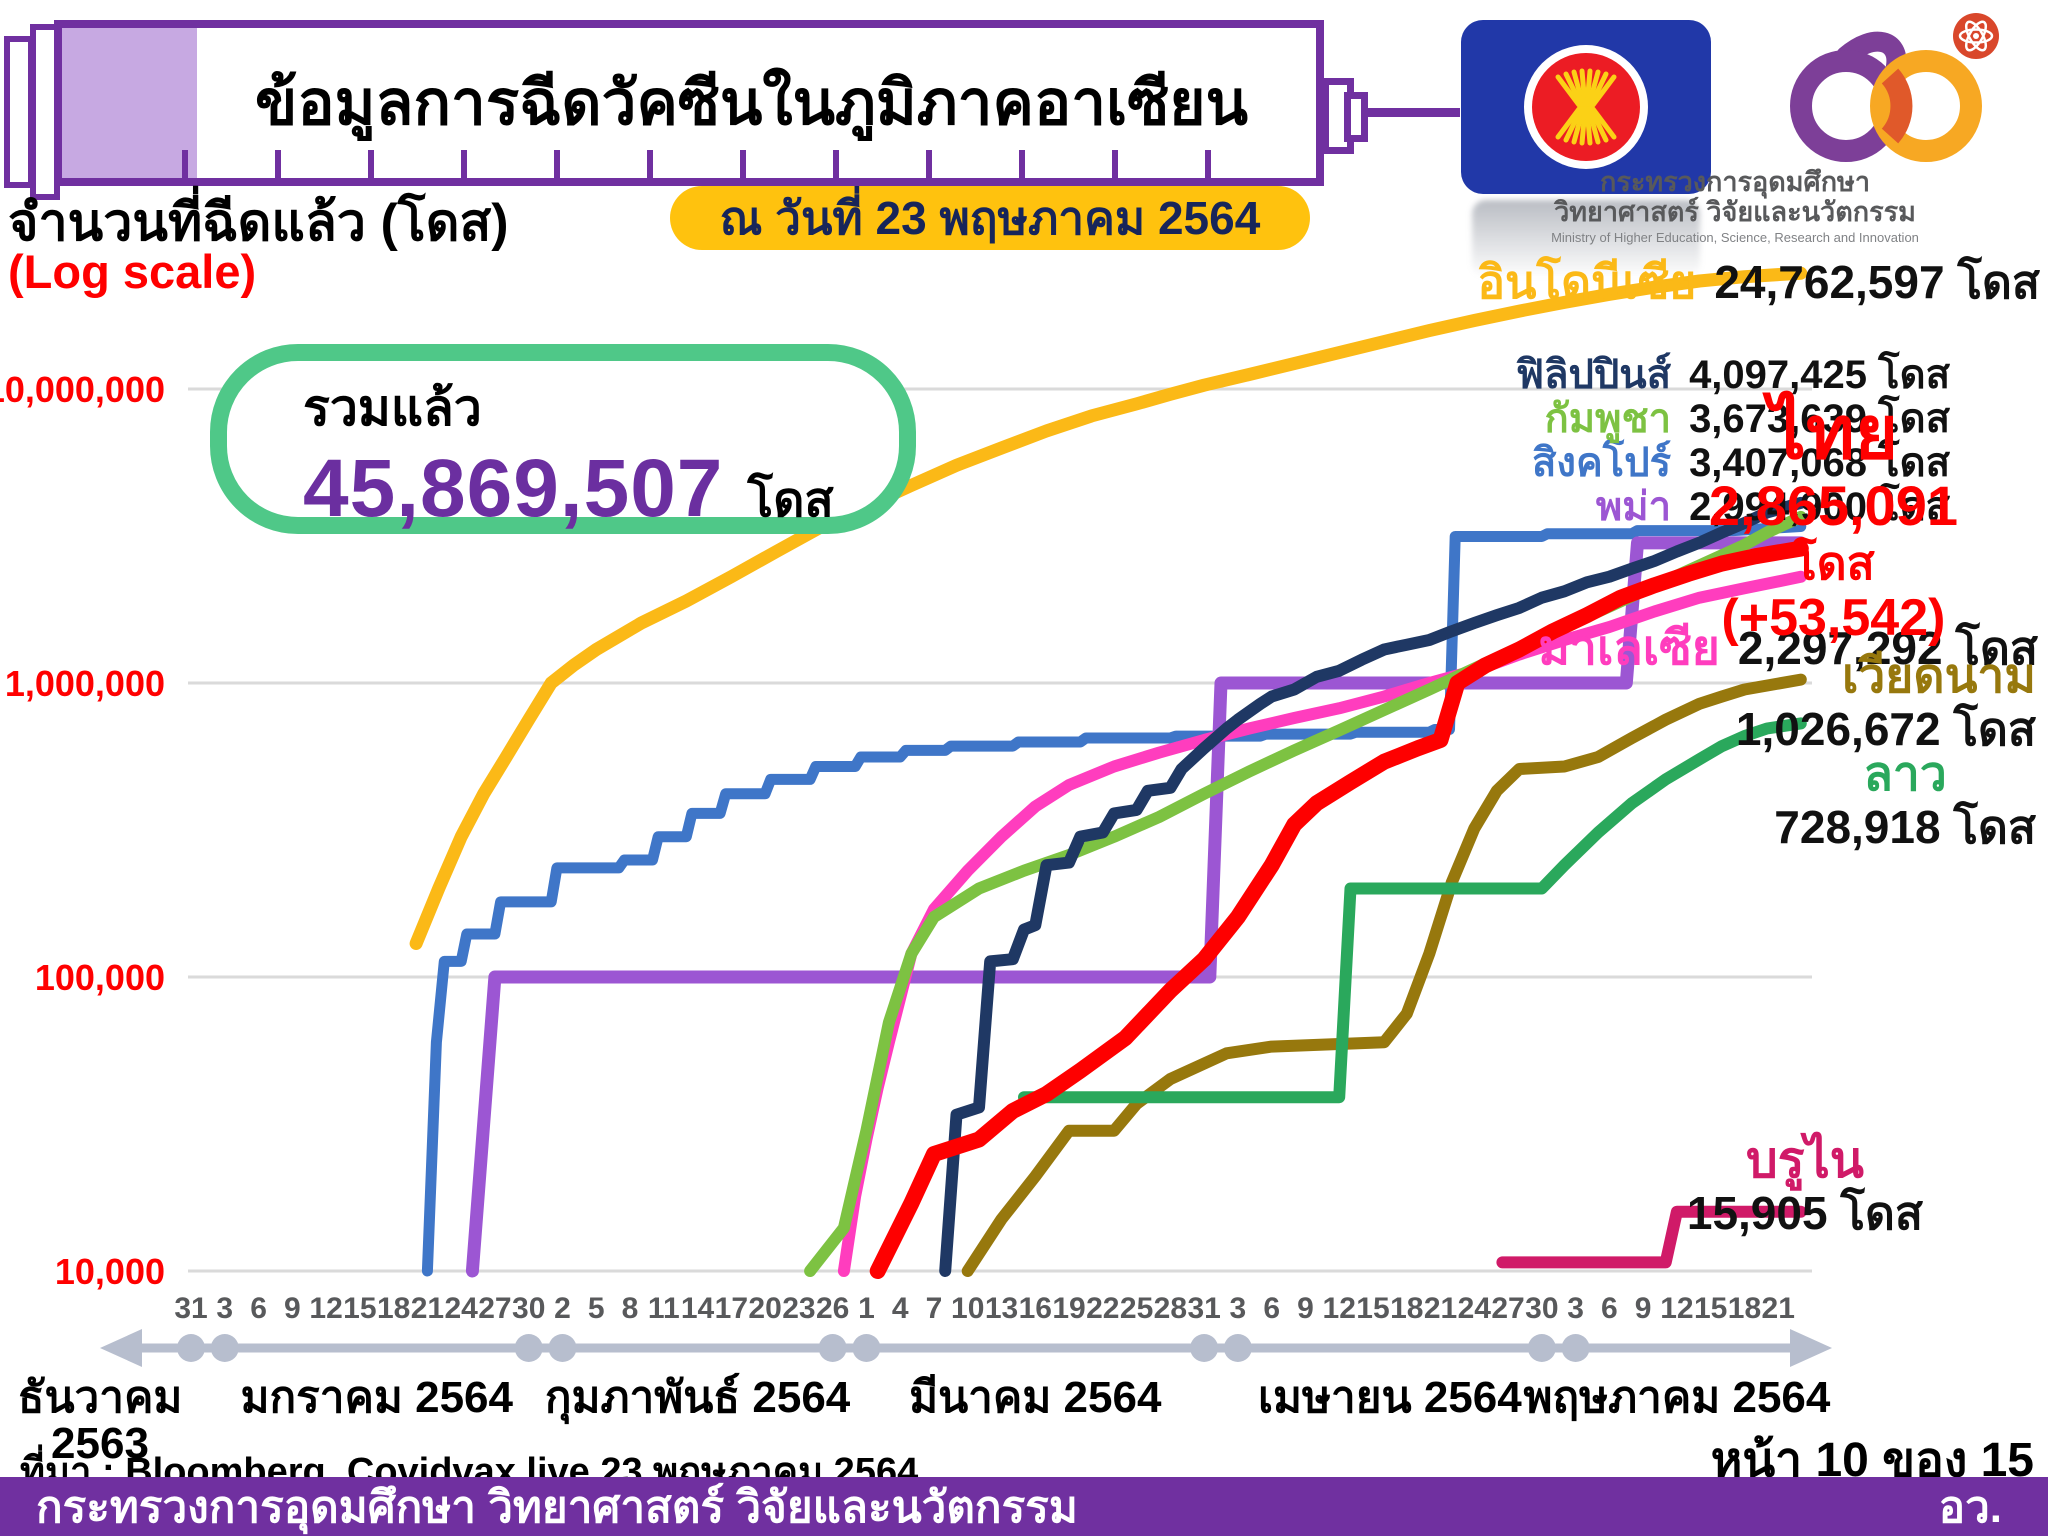 The width and height of the screenshot is (2048, 1536). What do you see at coordinates (698, 1398) in the screenshot?
I see `month-label: กุมภาพันธ์ 2564` at bounding box center [698, 1398].